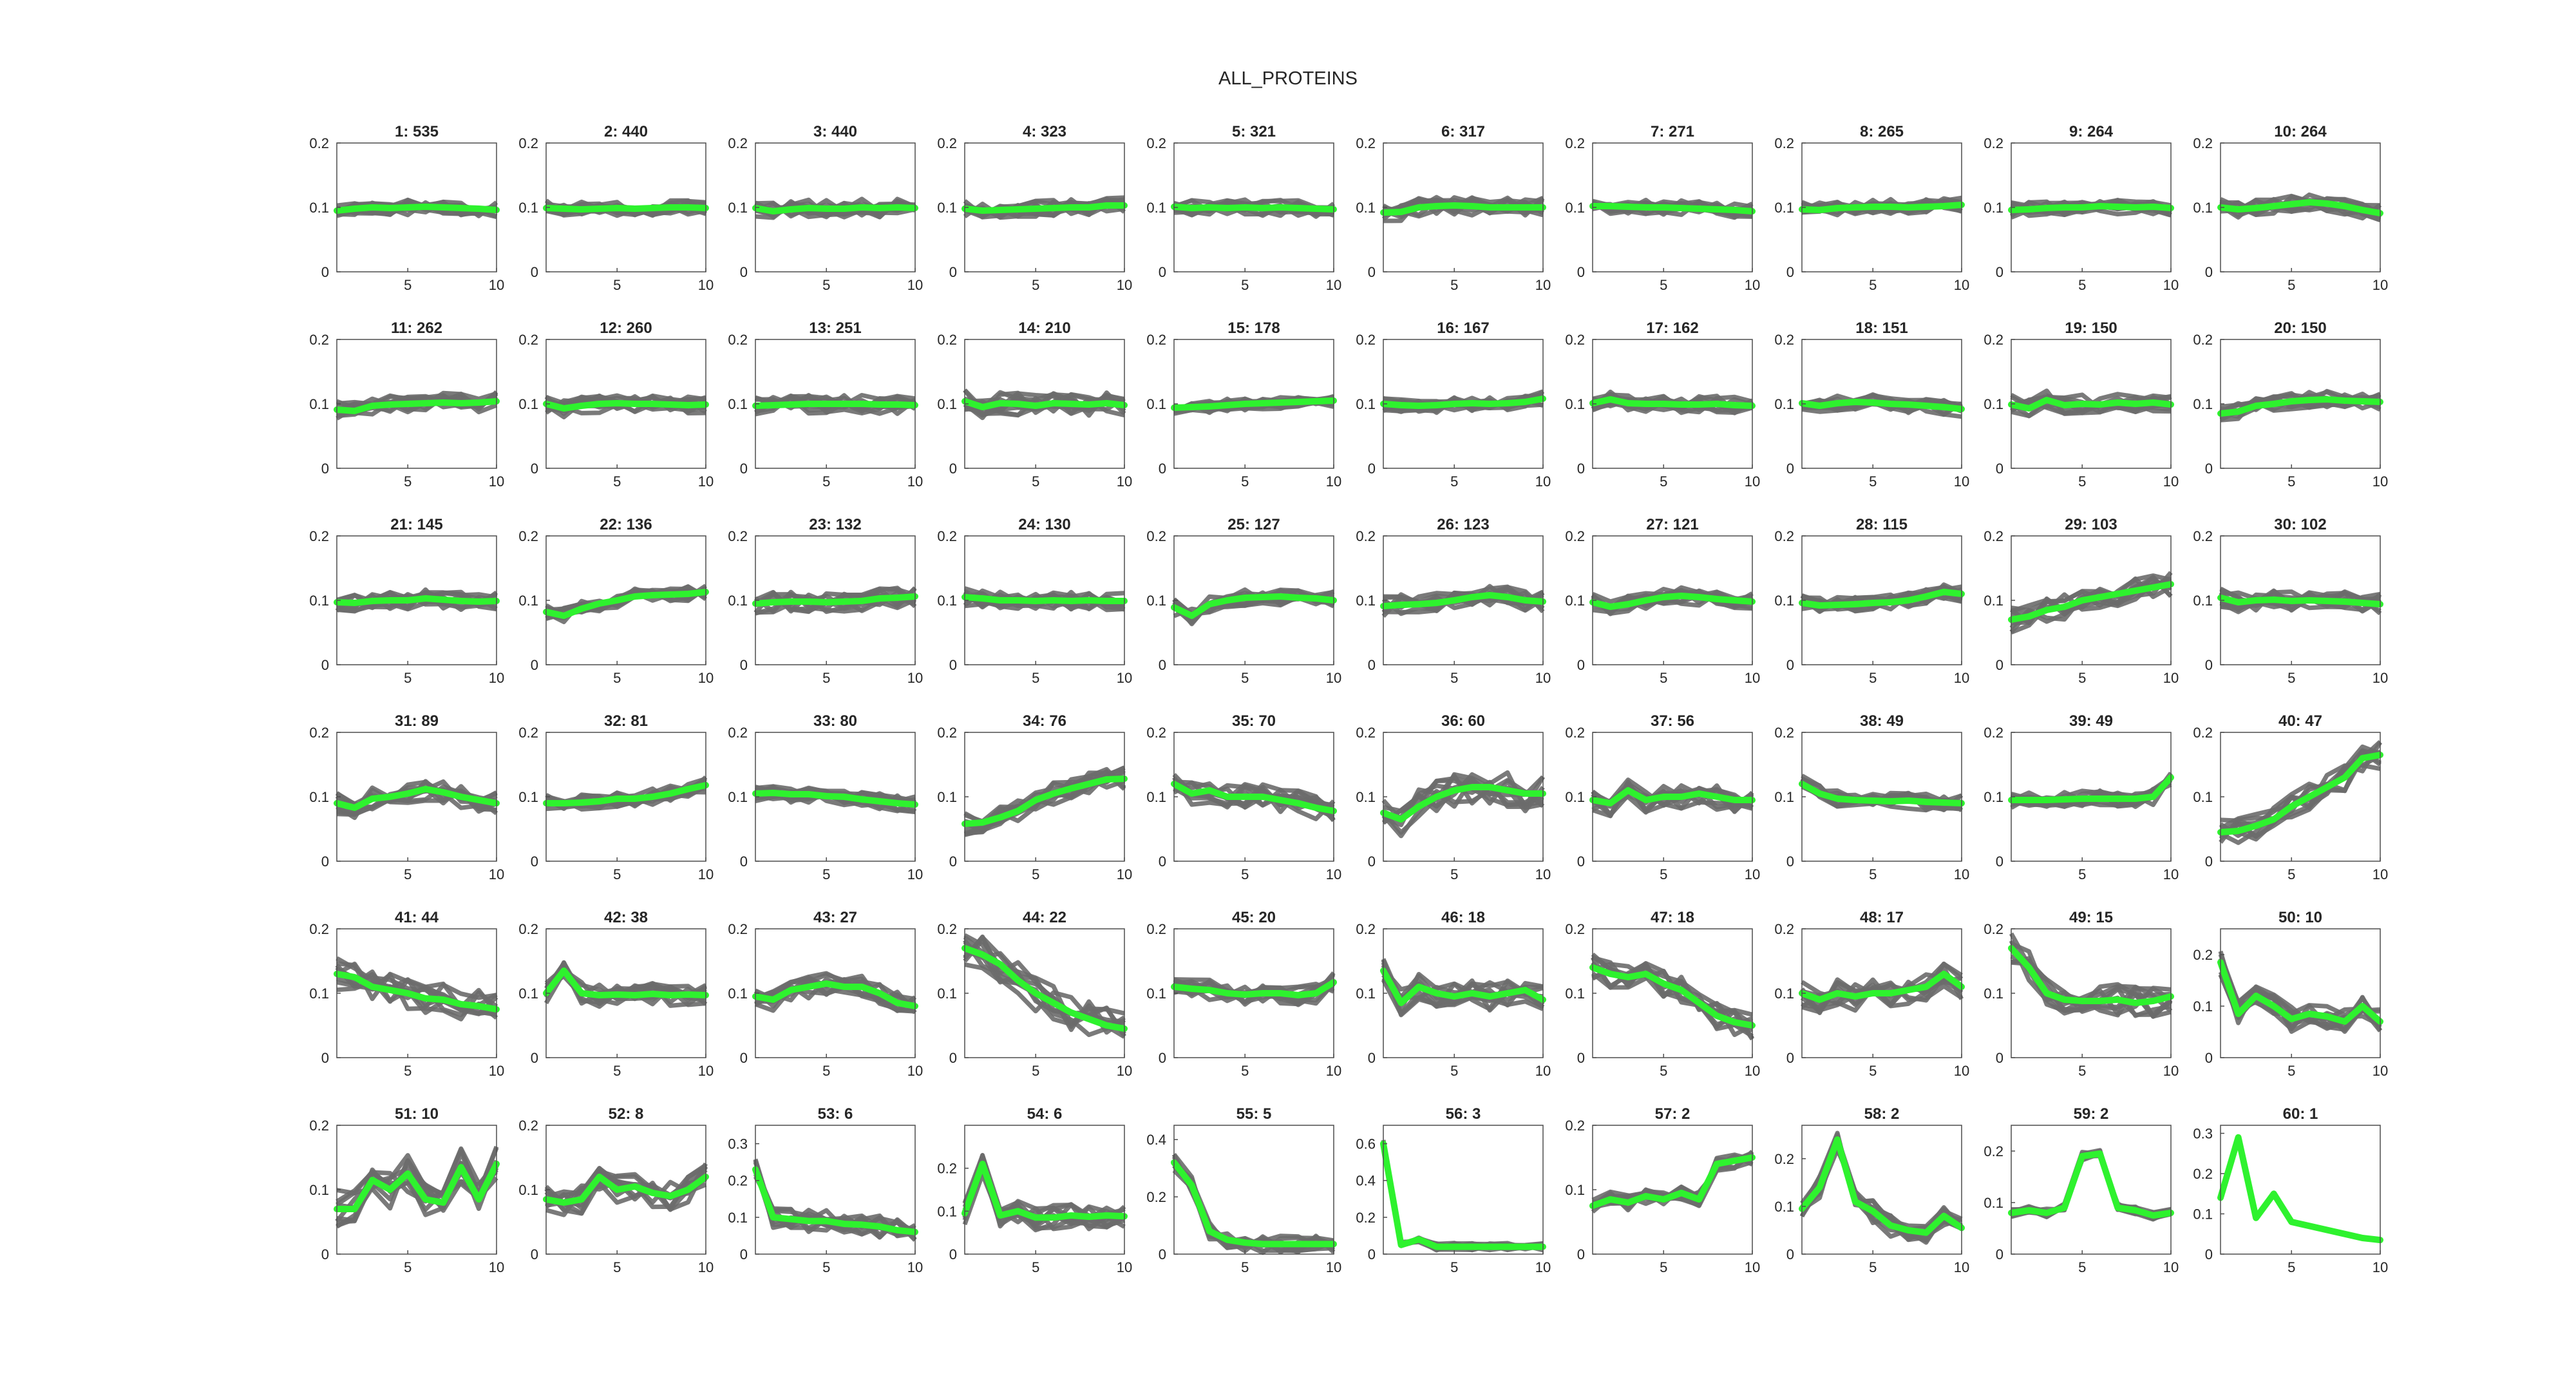  Describe the element at coordinates (1463, 524) in the screenshot. I see `panel-title: 26: 123` at that location.